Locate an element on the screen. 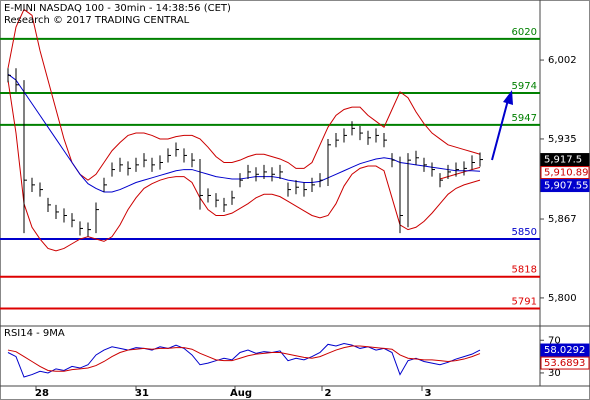 Image resolution: width=590 pixels, height=400 pixels. y-tick-label: 5,800 is located at coordinates (562, 298).